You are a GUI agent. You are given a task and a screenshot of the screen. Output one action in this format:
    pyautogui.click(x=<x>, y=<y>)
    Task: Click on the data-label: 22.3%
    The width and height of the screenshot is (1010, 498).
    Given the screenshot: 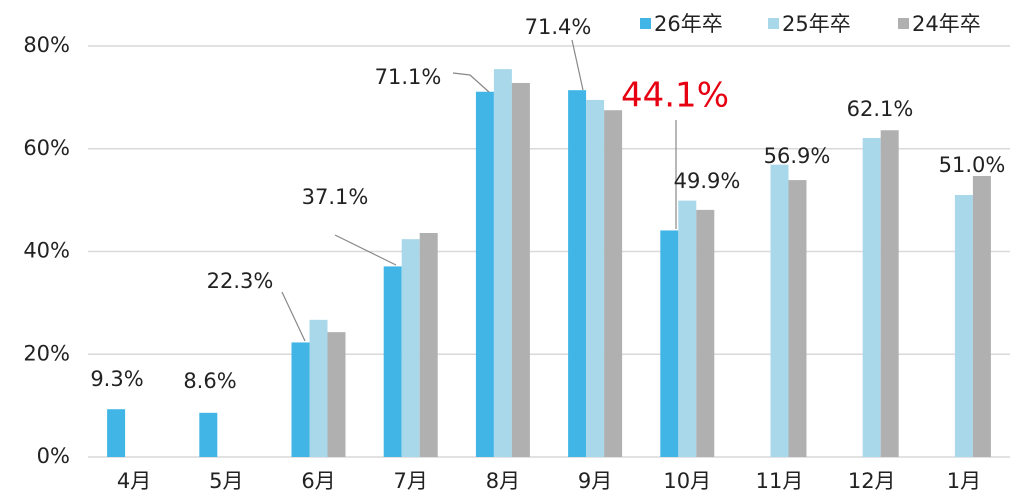 What is the action you would take?
    pyautogui.click(x=240, y=281)
    